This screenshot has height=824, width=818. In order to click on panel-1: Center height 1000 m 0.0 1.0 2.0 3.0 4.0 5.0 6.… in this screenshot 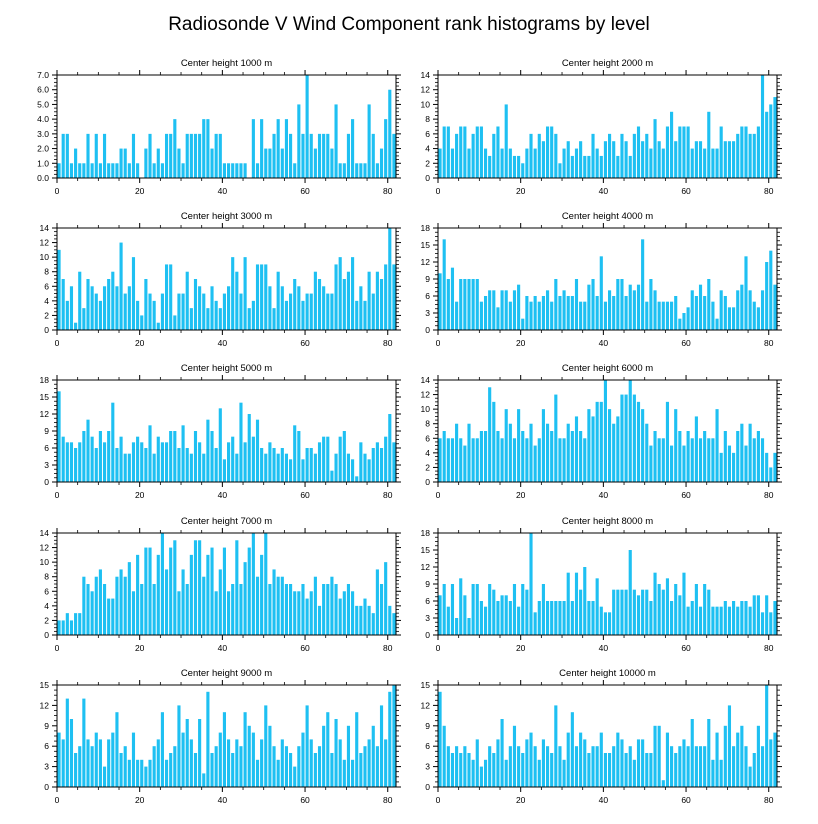, I will do `click(219, 127)`.